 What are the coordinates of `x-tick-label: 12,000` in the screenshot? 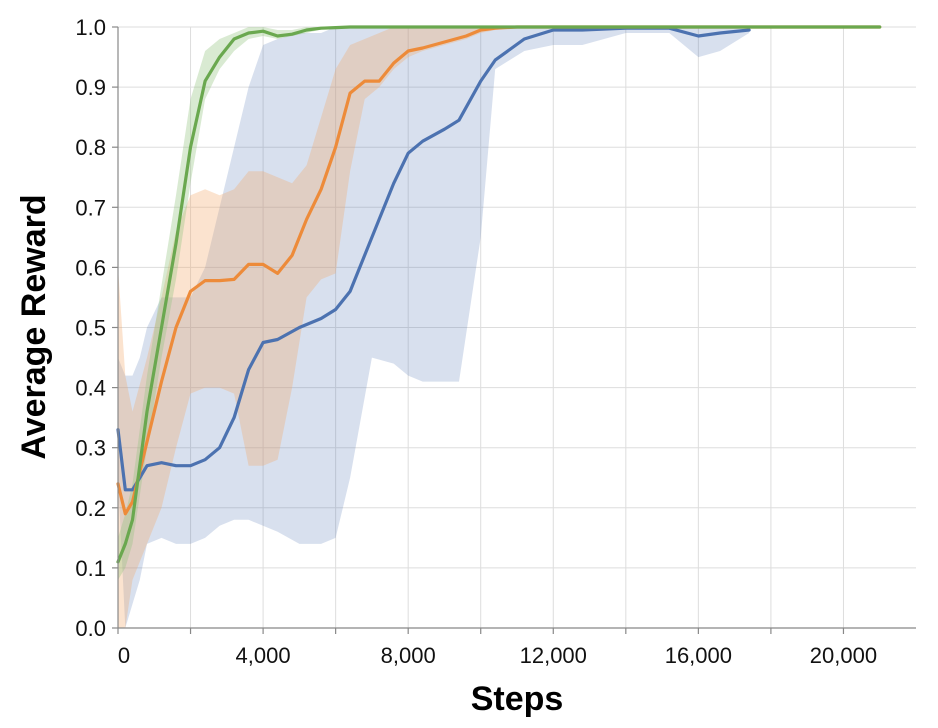 It's located at (553, 655).